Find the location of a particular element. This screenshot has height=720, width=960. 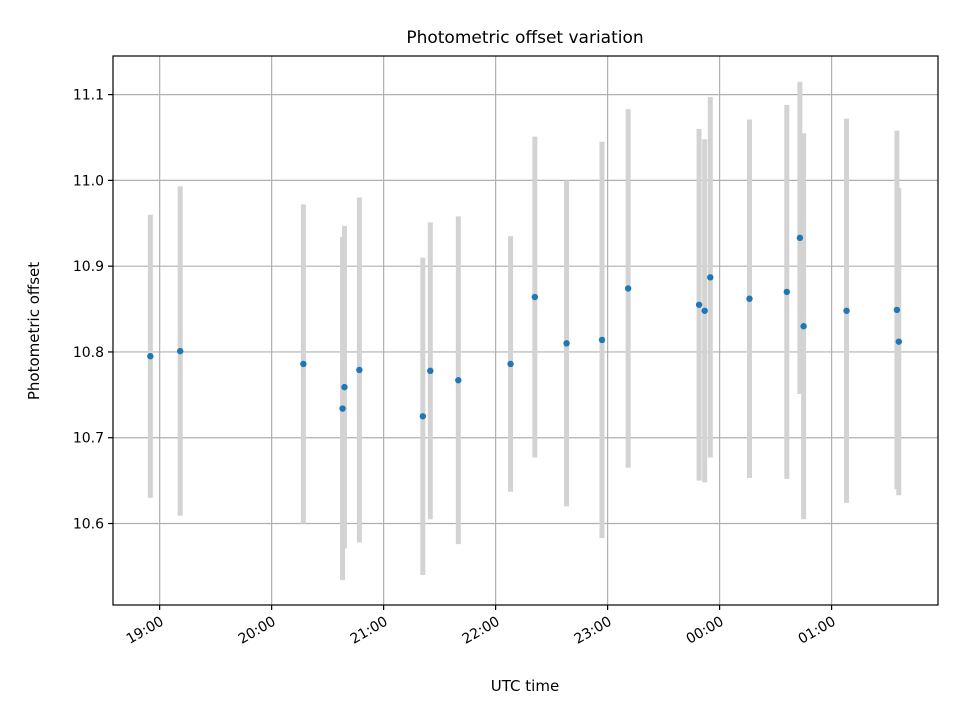

y-tick-label: 11.0 is located at coordinates (88, 181).